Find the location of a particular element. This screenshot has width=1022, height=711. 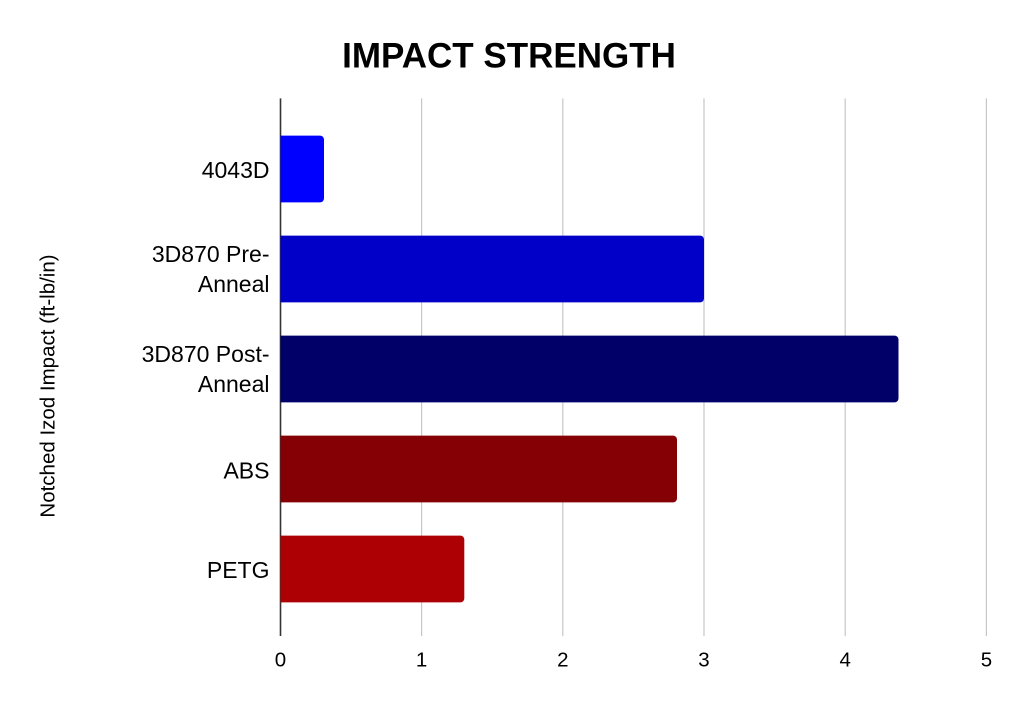

svg-text: 1 is located at coordinates (421, 660).